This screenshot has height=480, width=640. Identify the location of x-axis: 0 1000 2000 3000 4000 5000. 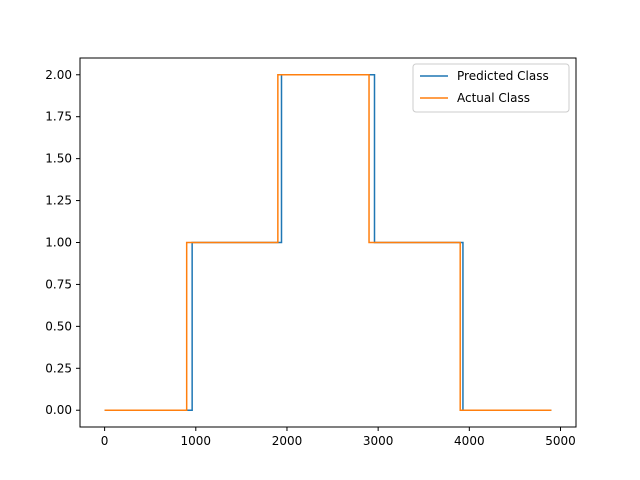
(338, 437).